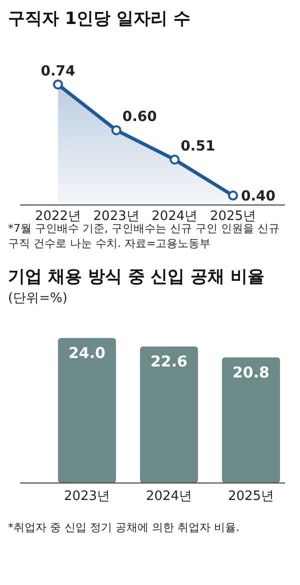 The image size is (300, 585). What do you see at coordinates (58, 71) in the screenshot?
I see `data-label: 0.74` at bounding box center [58, 71].